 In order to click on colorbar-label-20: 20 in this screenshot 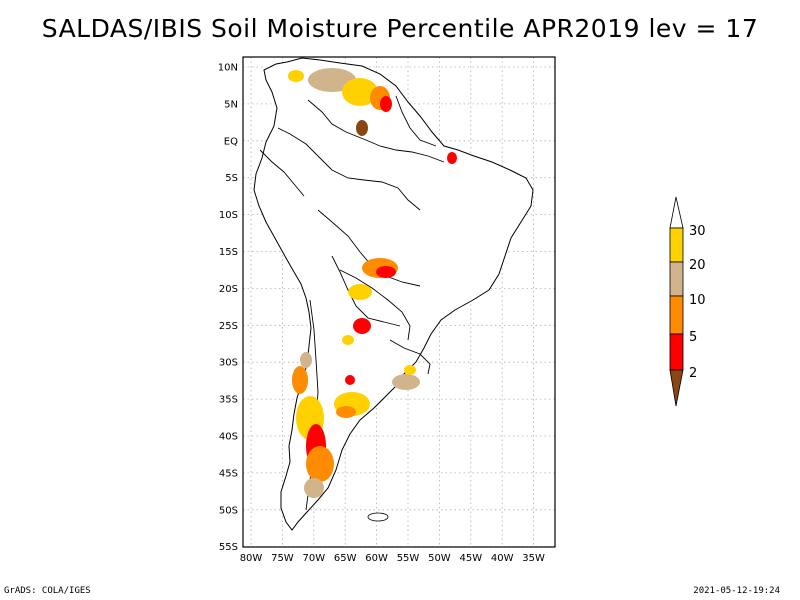, I will do `click(697, 265)`.